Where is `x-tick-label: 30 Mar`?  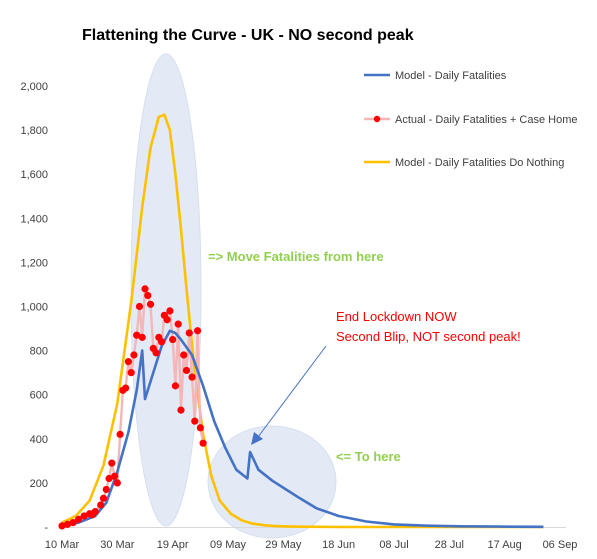 x-tick-label: 30 Mar is located at coordinates (117, 545).